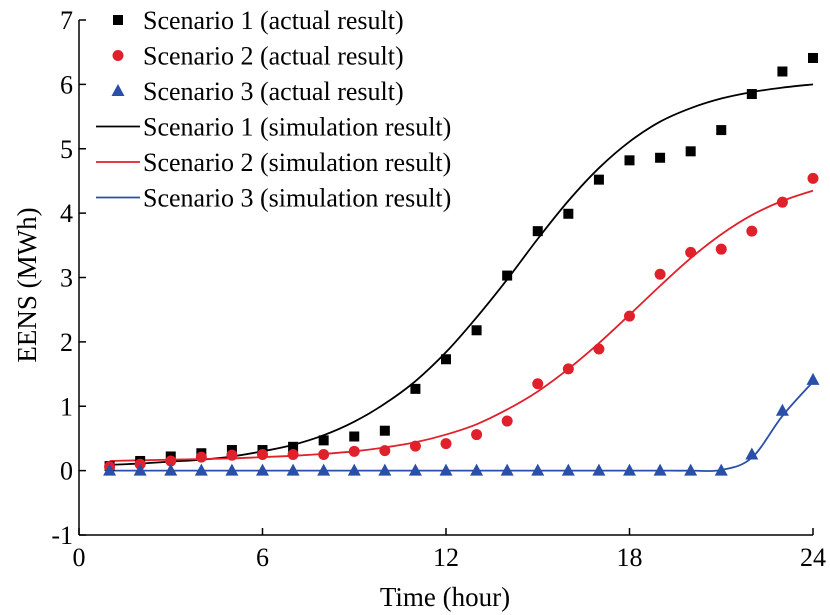 Image resolution: width=830 pixels, height=615 pixels. What do you see at coordinates (62, 535) in the screenshot?
I see `y-tick-label: -1` at bounding box center [62, 535].